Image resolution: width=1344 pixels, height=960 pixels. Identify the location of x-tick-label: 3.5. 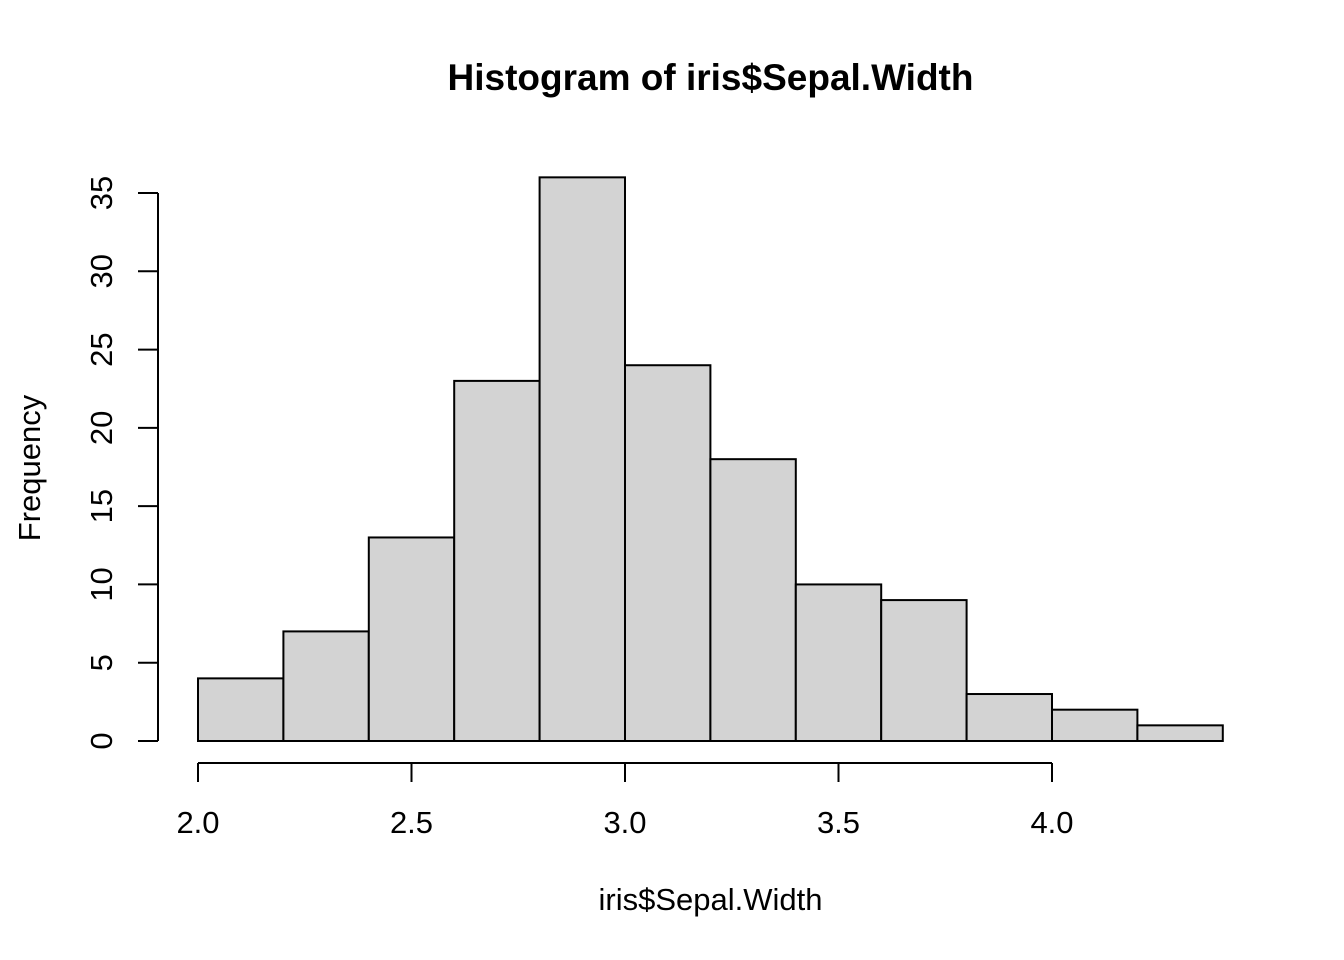
(838, 822).